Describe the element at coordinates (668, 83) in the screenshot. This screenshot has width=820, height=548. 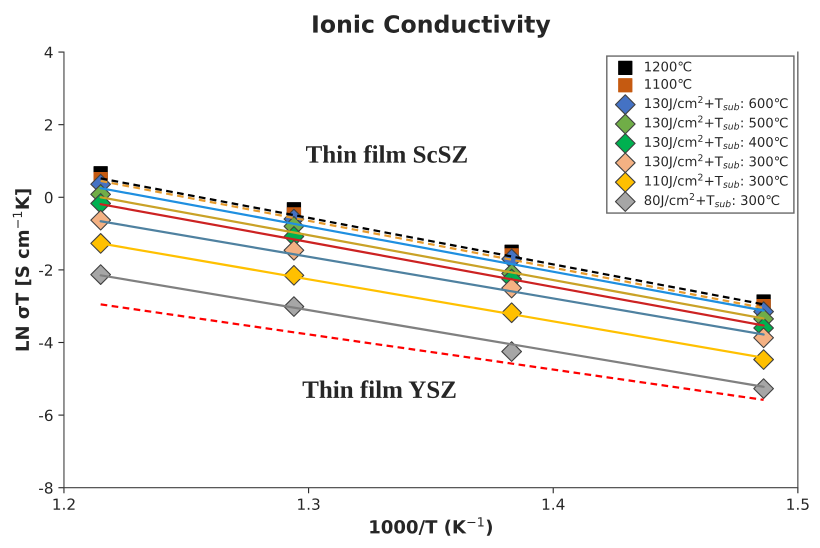
I see `legend-label: 1100℃` at that location.